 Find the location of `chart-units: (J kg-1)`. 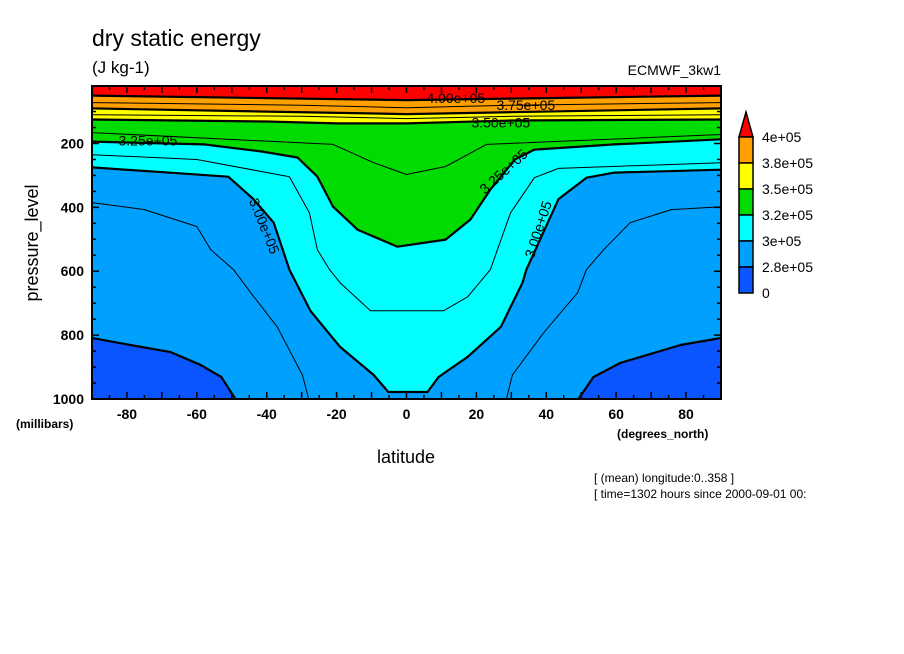

chart-units: (J kg-1) is located at coordinates (121, 67).